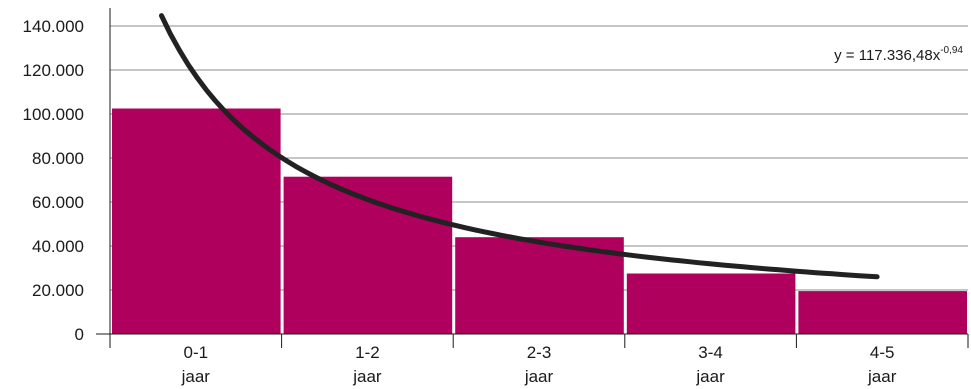 The width and height of the screenshot is (971, 389). What do you see at coordinates (58, 290) in the screenshot?
I see `y-tick-label: 20.000` at bounding box center [58, 290].